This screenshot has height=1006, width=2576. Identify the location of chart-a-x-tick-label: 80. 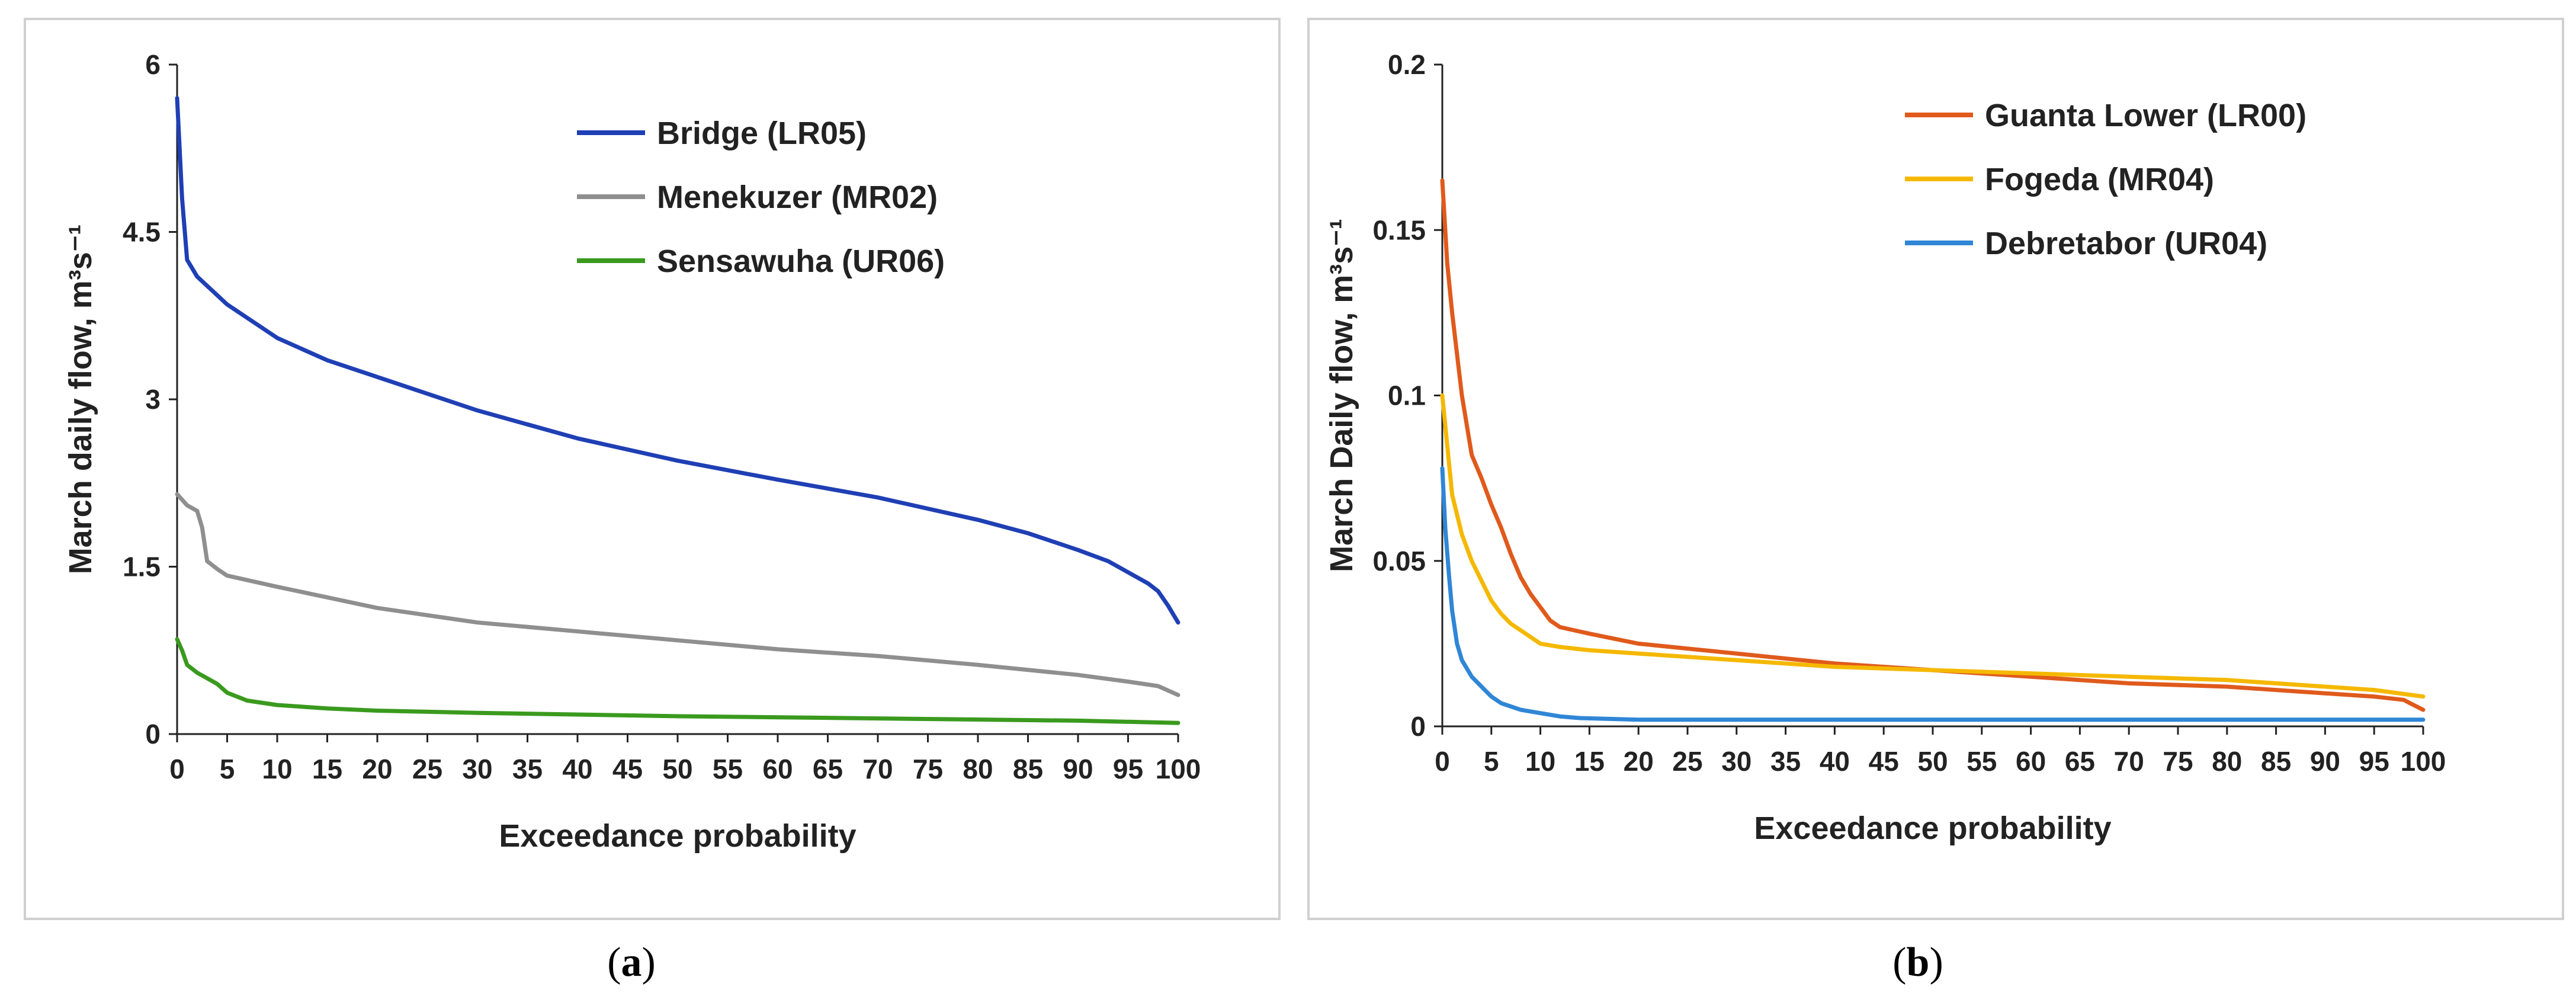
(978, 769).